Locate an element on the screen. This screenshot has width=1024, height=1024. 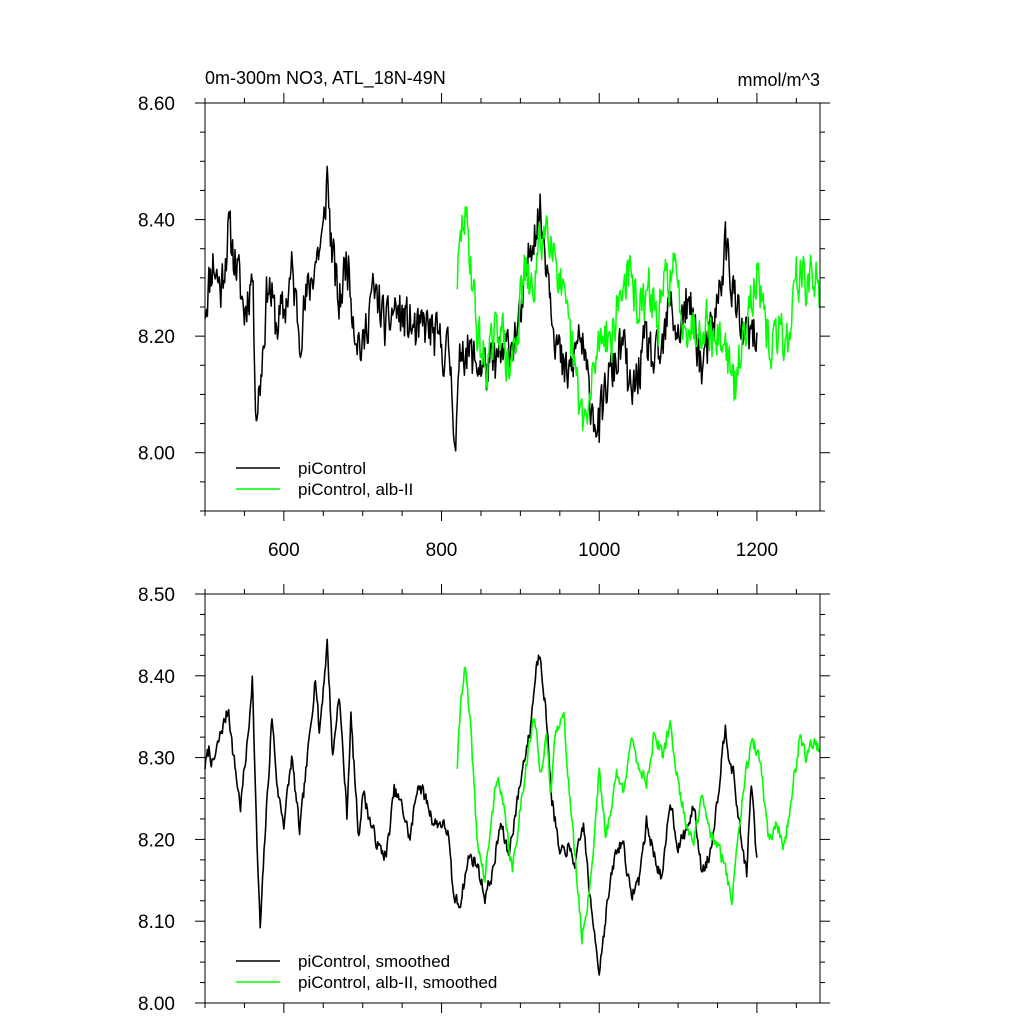
y-tick-label: 8.50 is located at coordinates (156, 595).